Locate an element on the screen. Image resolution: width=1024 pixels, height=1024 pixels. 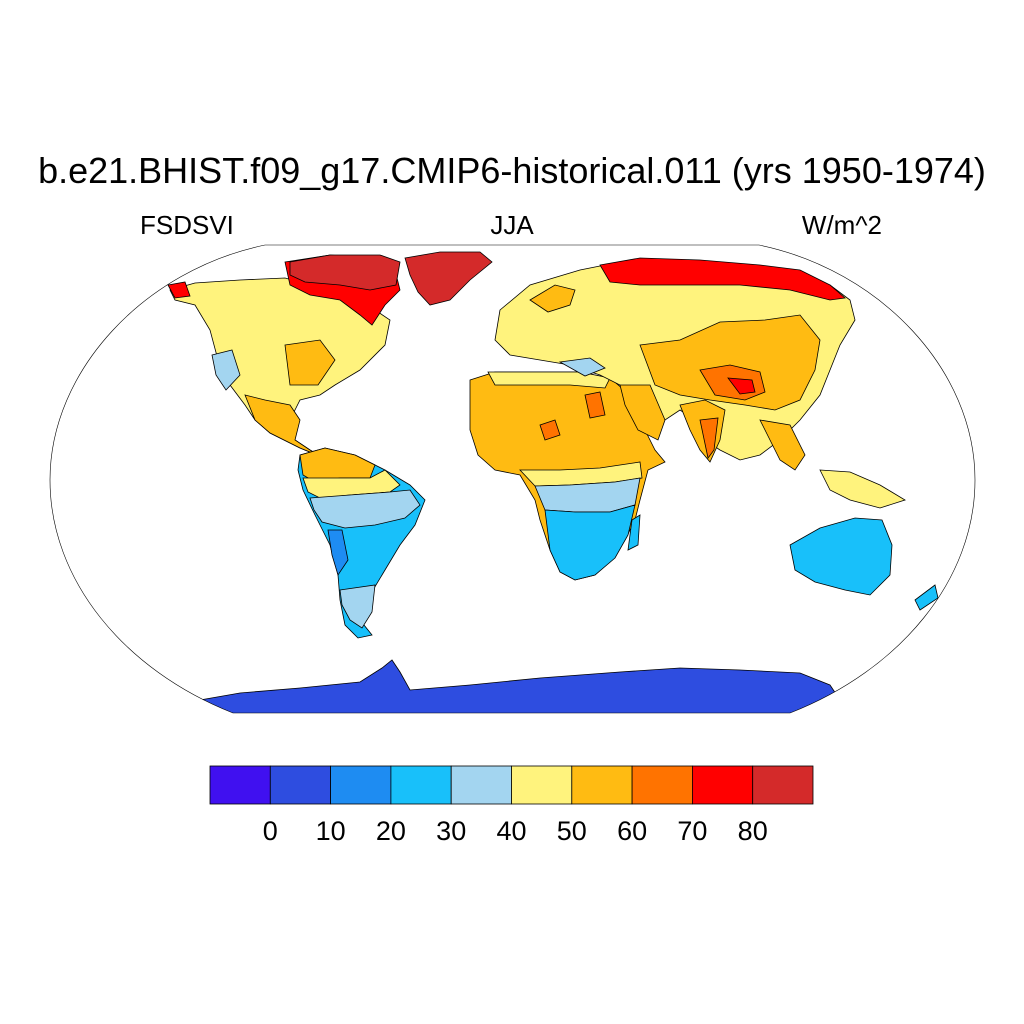
scandinavia is located at coordinates (552, 298).